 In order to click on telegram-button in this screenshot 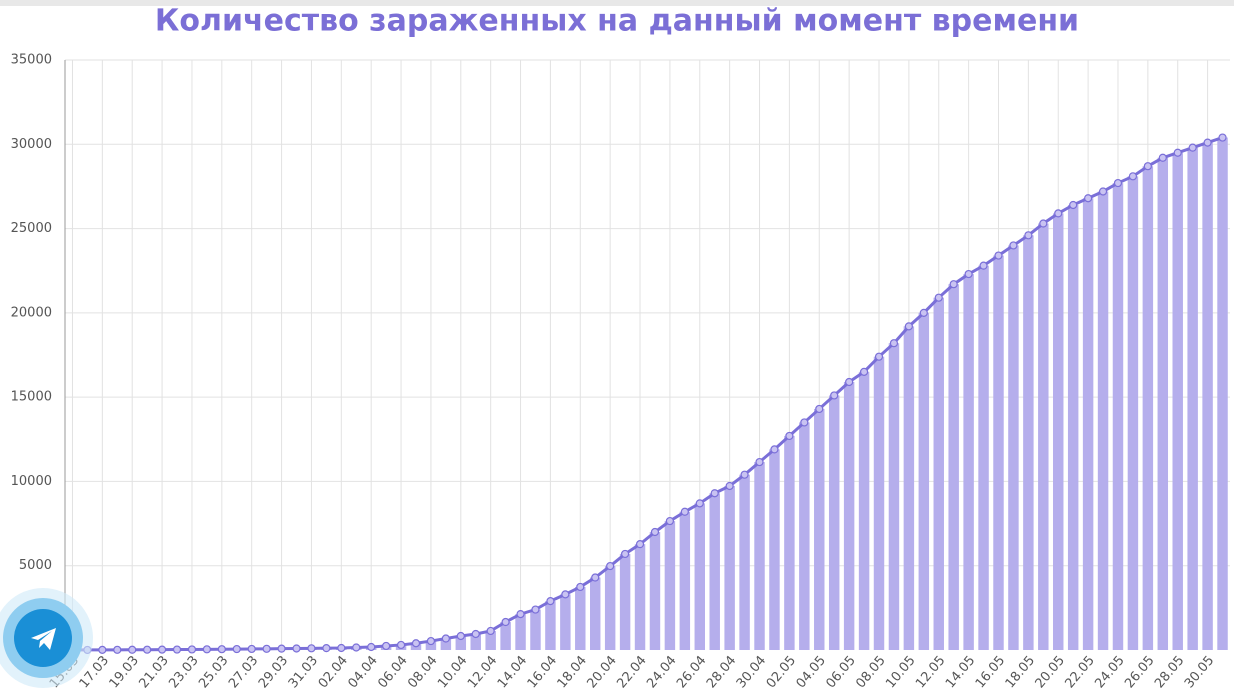, I will do `click(46, 638)`.